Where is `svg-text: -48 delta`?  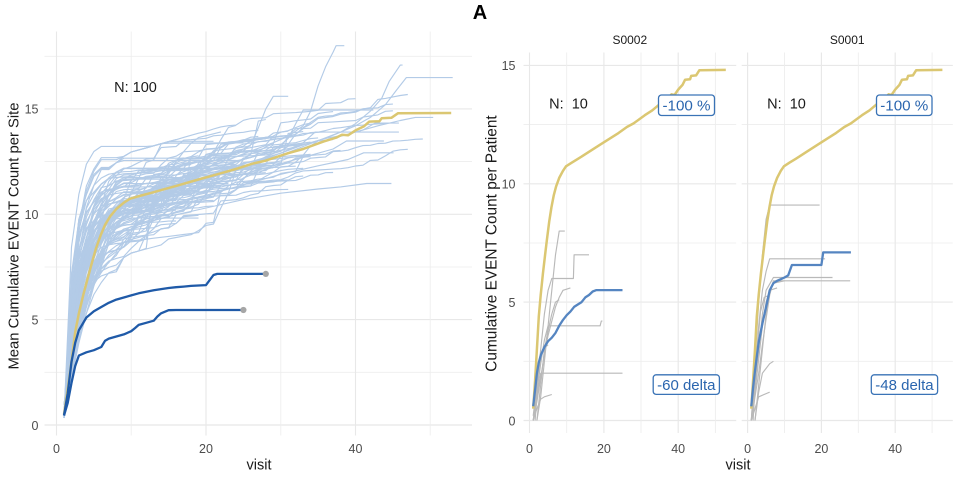 svg-text: -48 delta is located at coordinates (904, 385).